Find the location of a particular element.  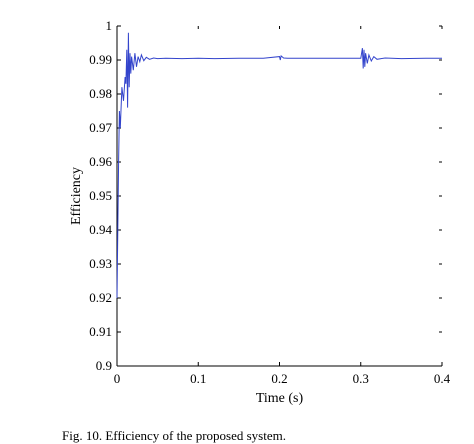

x-tick-label: 0 is located at coordinates (117, 378).